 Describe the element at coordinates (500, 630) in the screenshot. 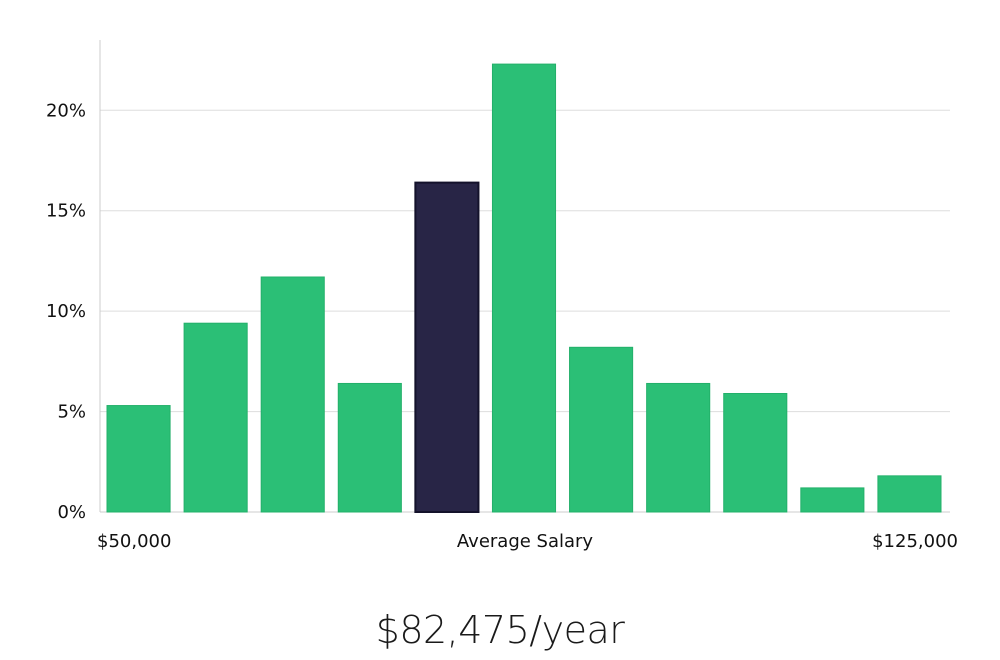

I see `average-salary-value: $82,475/year` at that location.